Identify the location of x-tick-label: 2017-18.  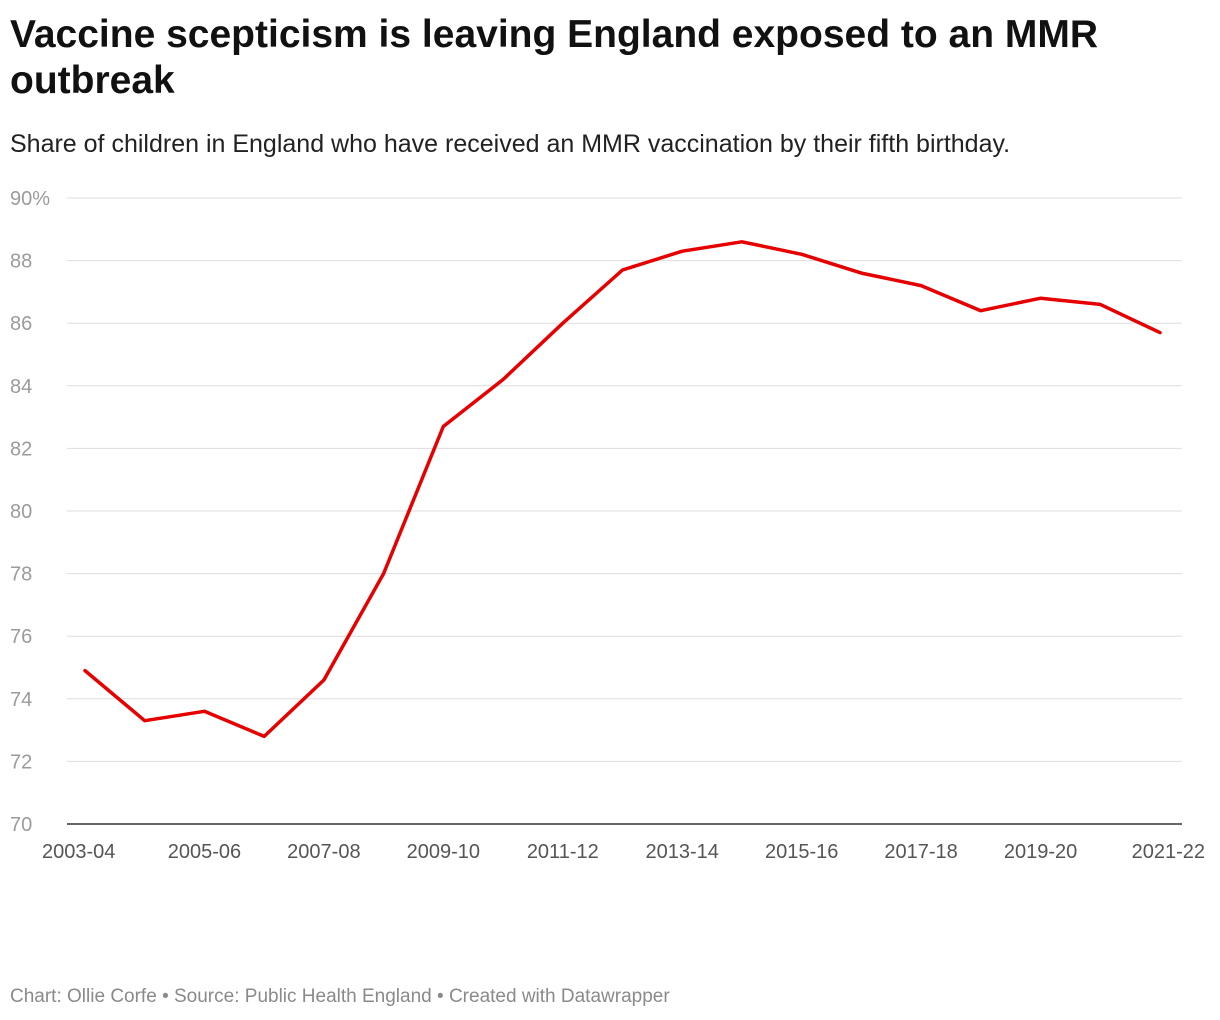
(920, 852).